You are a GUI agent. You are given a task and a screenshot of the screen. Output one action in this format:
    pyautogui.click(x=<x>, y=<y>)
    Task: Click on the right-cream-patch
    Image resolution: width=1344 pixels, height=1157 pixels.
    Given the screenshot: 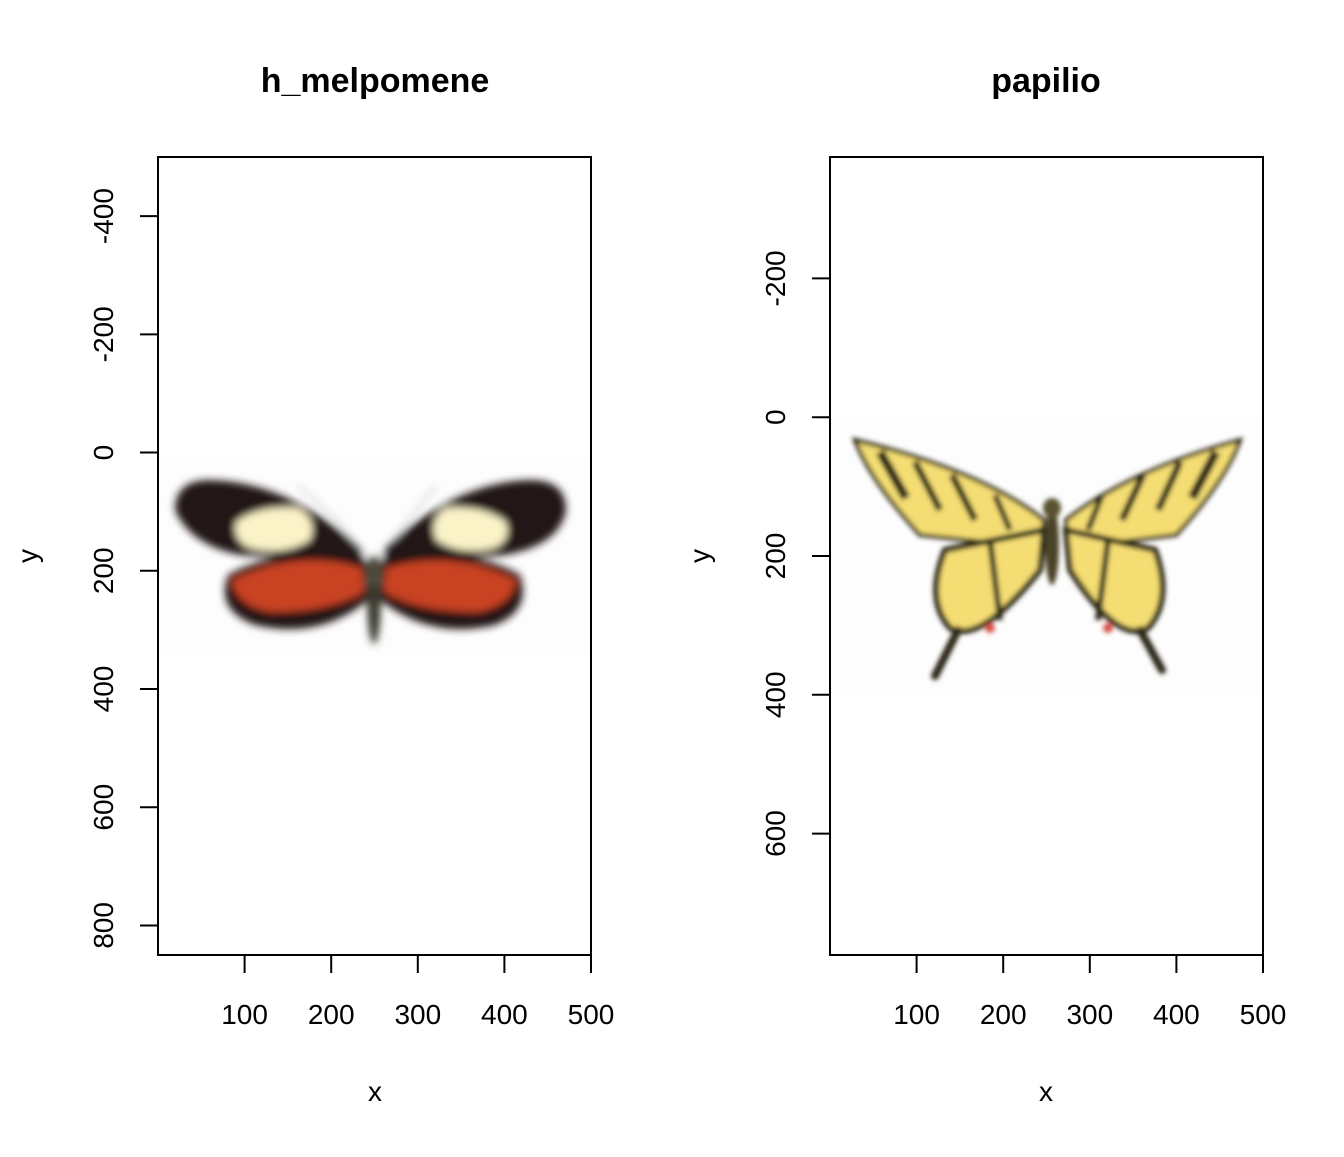 What is the action you would take?
    pyautogui.click(x=470, y=529)
    